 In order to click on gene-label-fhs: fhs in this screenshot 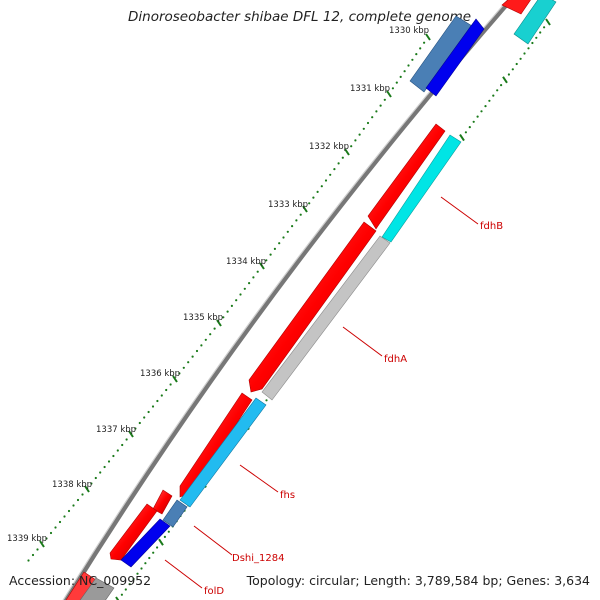, I will do `click(287, 495)`.